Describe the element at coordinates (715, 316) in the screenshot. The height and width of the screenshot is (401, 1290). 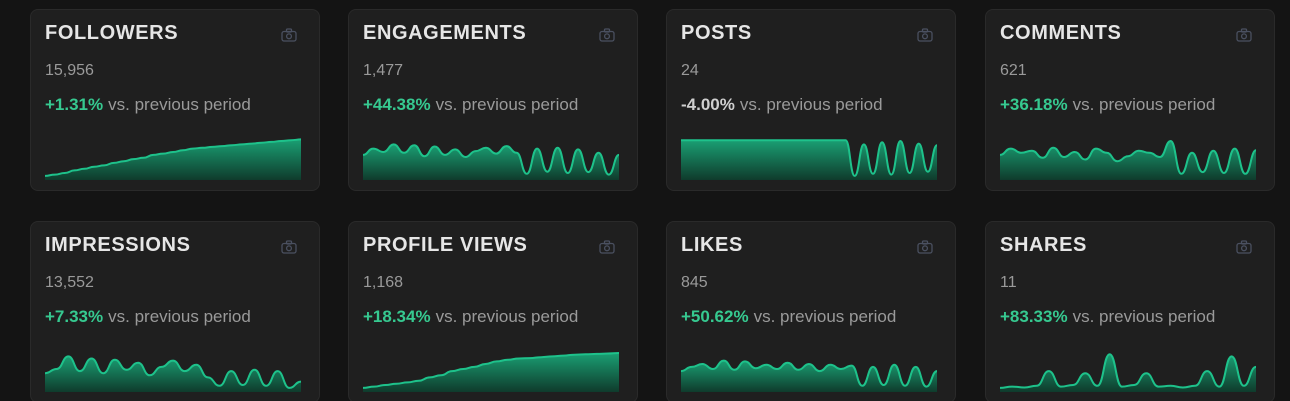
I see `change-percent: +50.62%` at that location.